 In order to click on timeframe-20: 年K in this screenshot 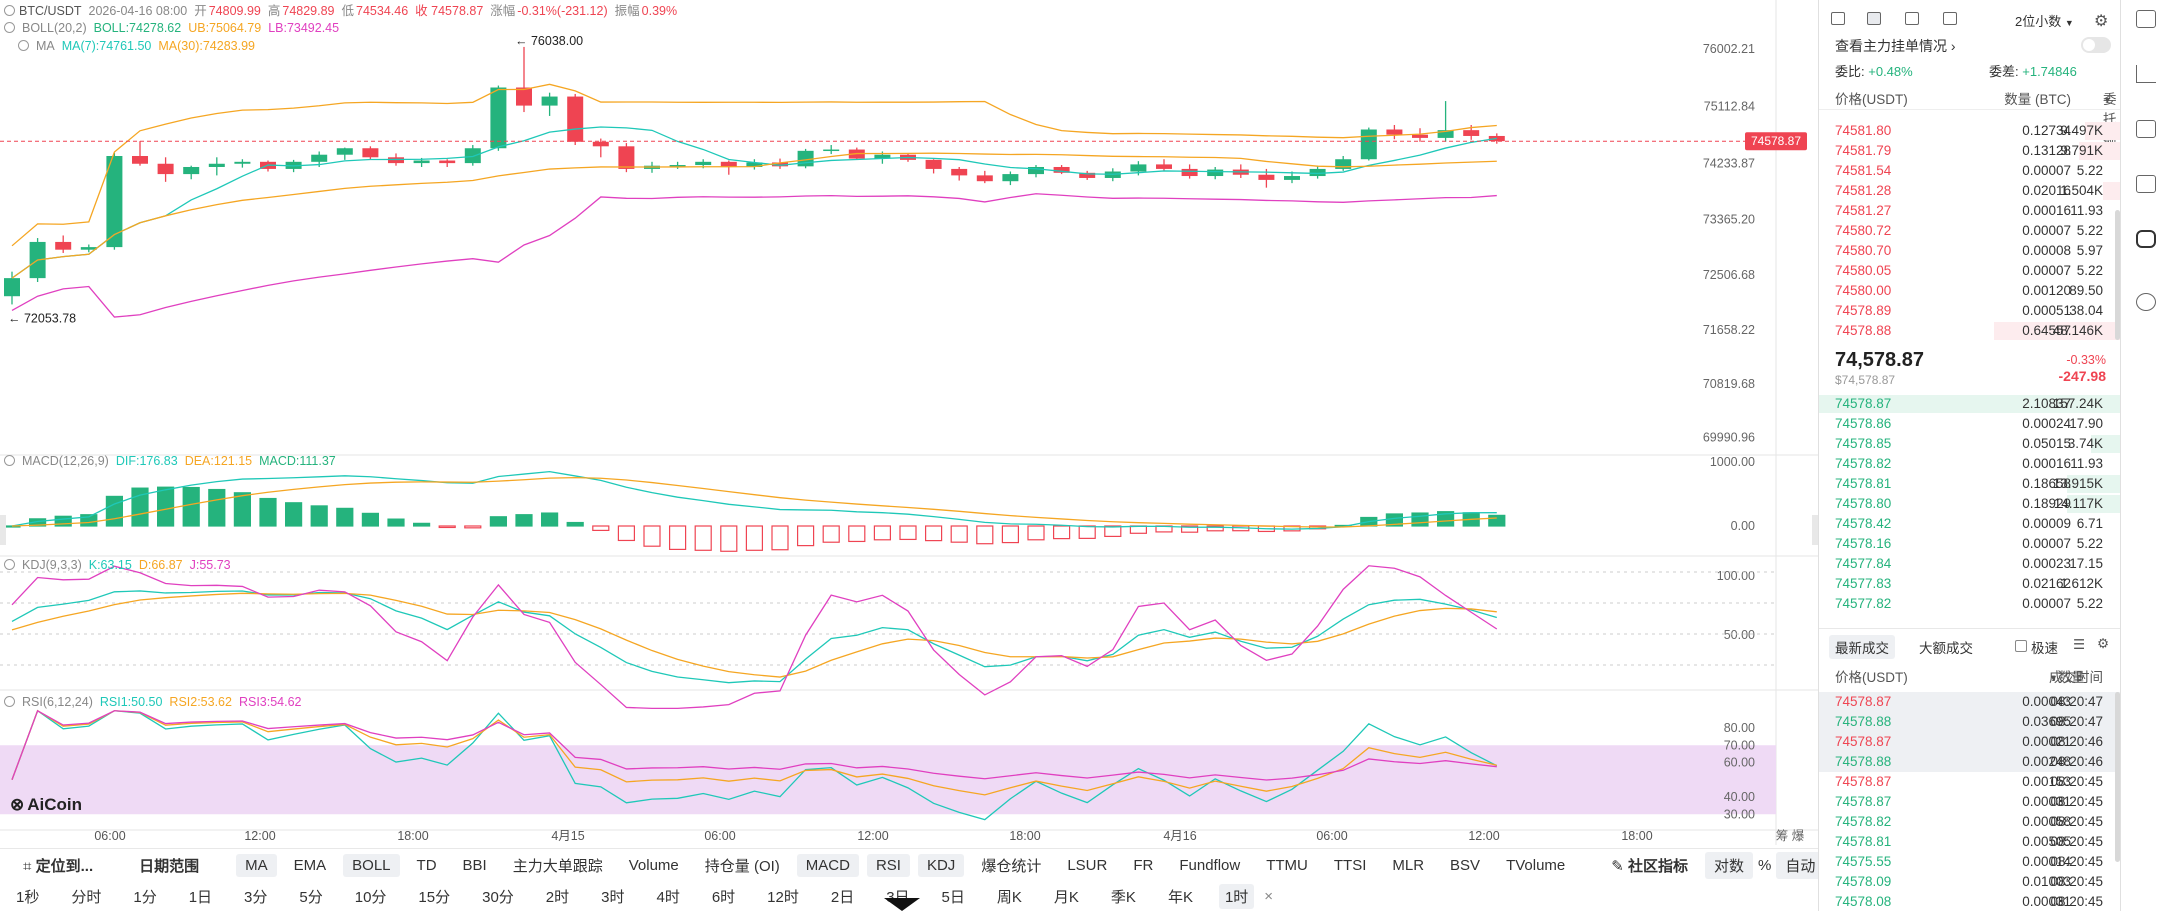, I will do `click(1180, 897)`.